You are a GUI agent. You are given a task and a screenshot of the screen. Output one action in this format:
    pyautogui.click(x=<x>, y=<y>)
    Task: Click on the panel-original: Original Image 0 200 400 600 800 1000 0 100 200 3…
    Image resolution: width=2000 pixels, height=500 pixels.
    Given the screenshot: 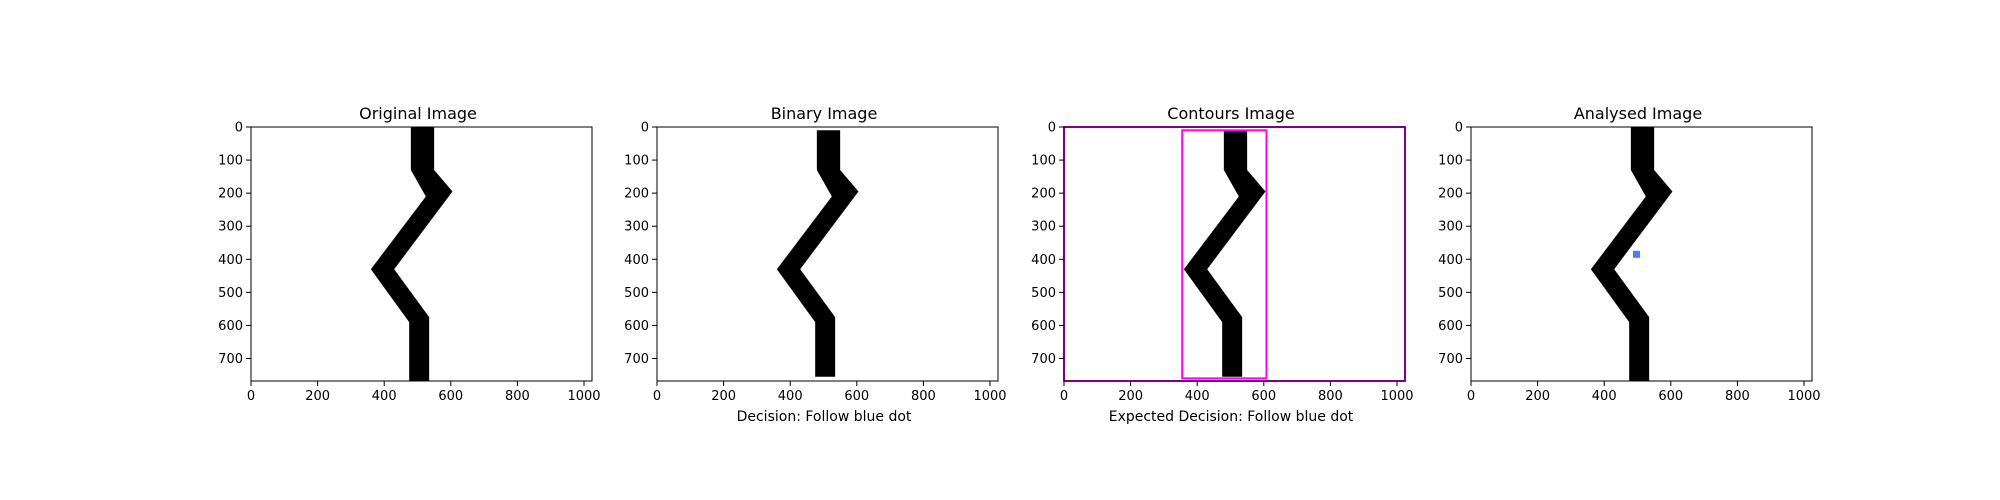 What is the action you would take?
    pyautogui.click(x=409, y=254)
    